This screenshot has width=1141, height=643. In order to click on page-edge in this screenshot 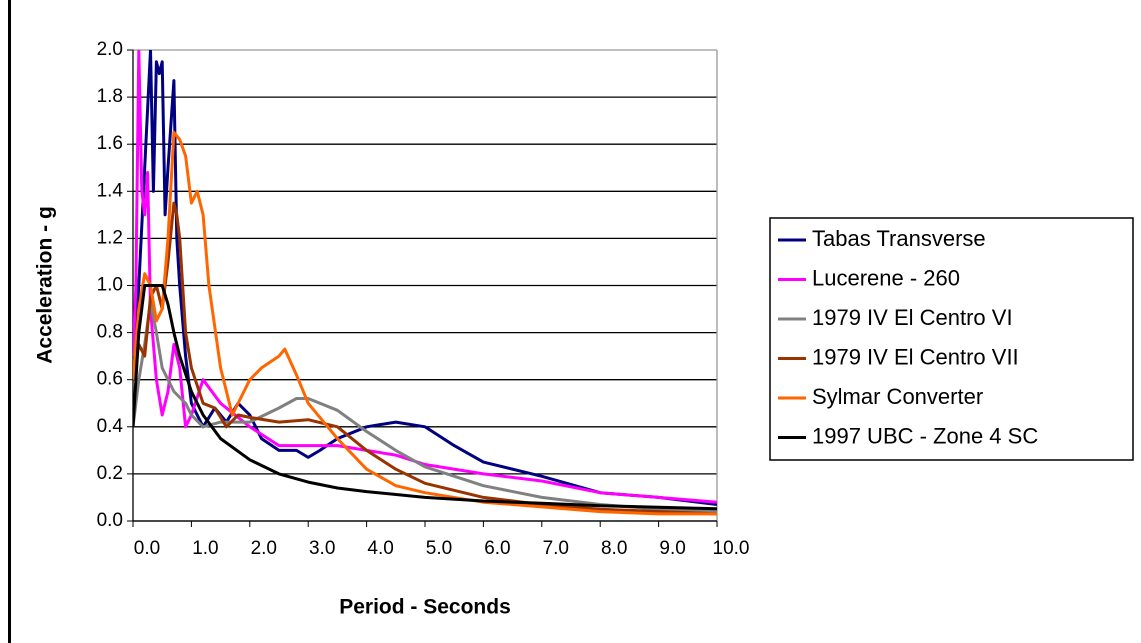, I will do `click(9, 321)`.